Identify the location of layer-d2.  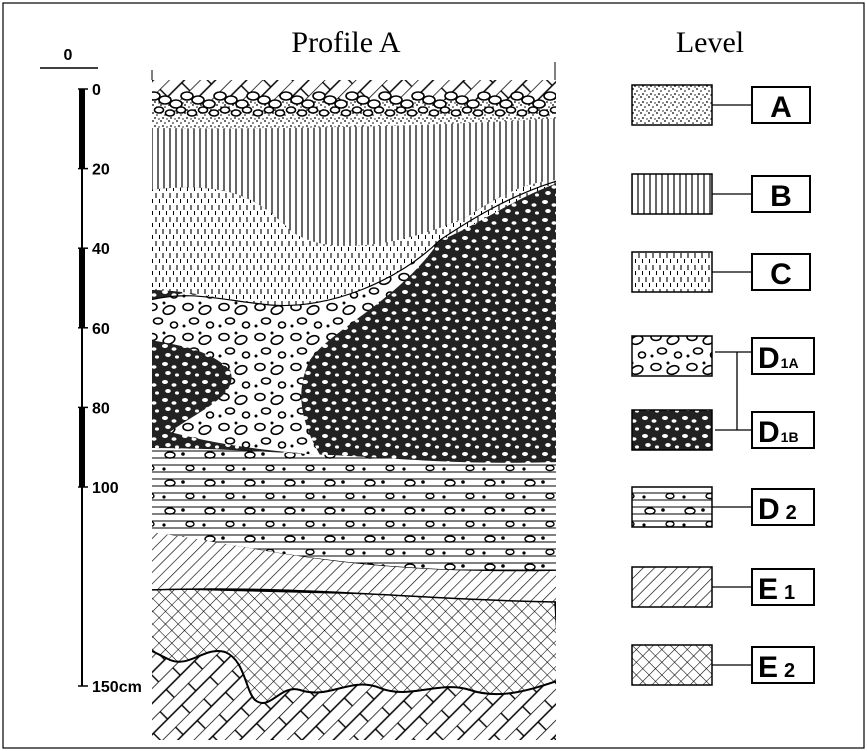
(354, 509).